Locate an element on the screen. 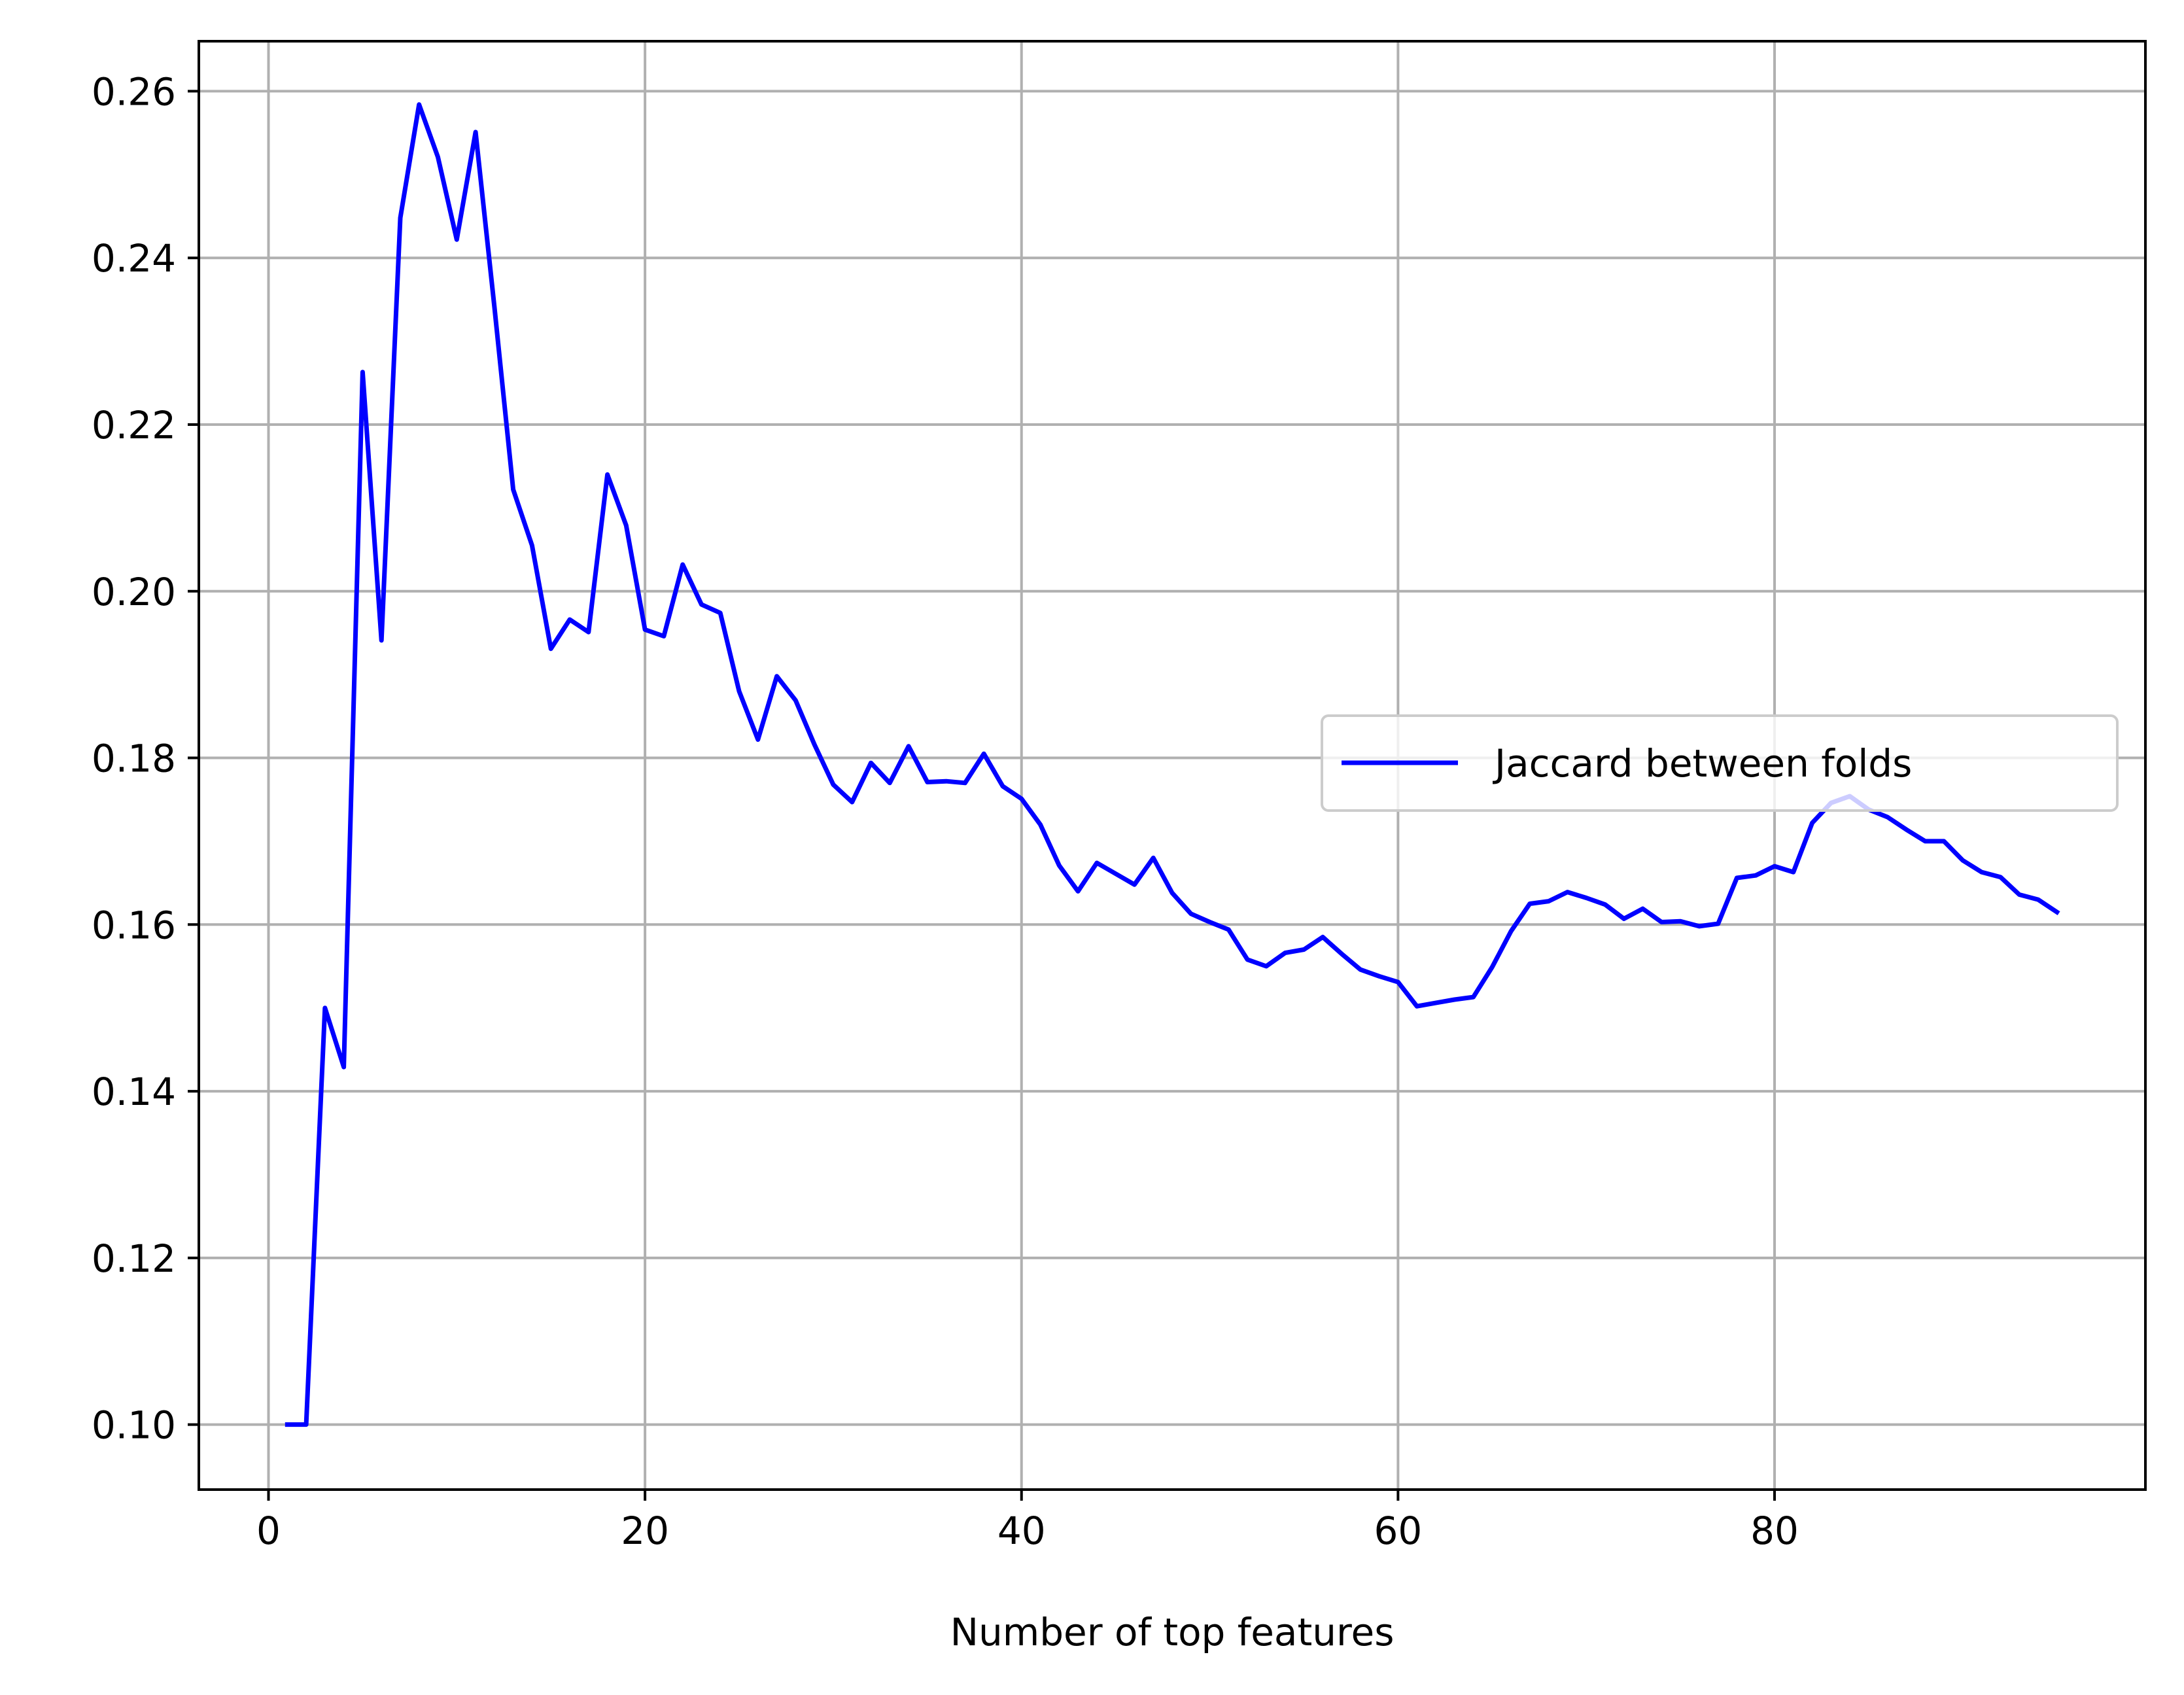  x-tick-label: 0 is located at coordinates (268, 1531).